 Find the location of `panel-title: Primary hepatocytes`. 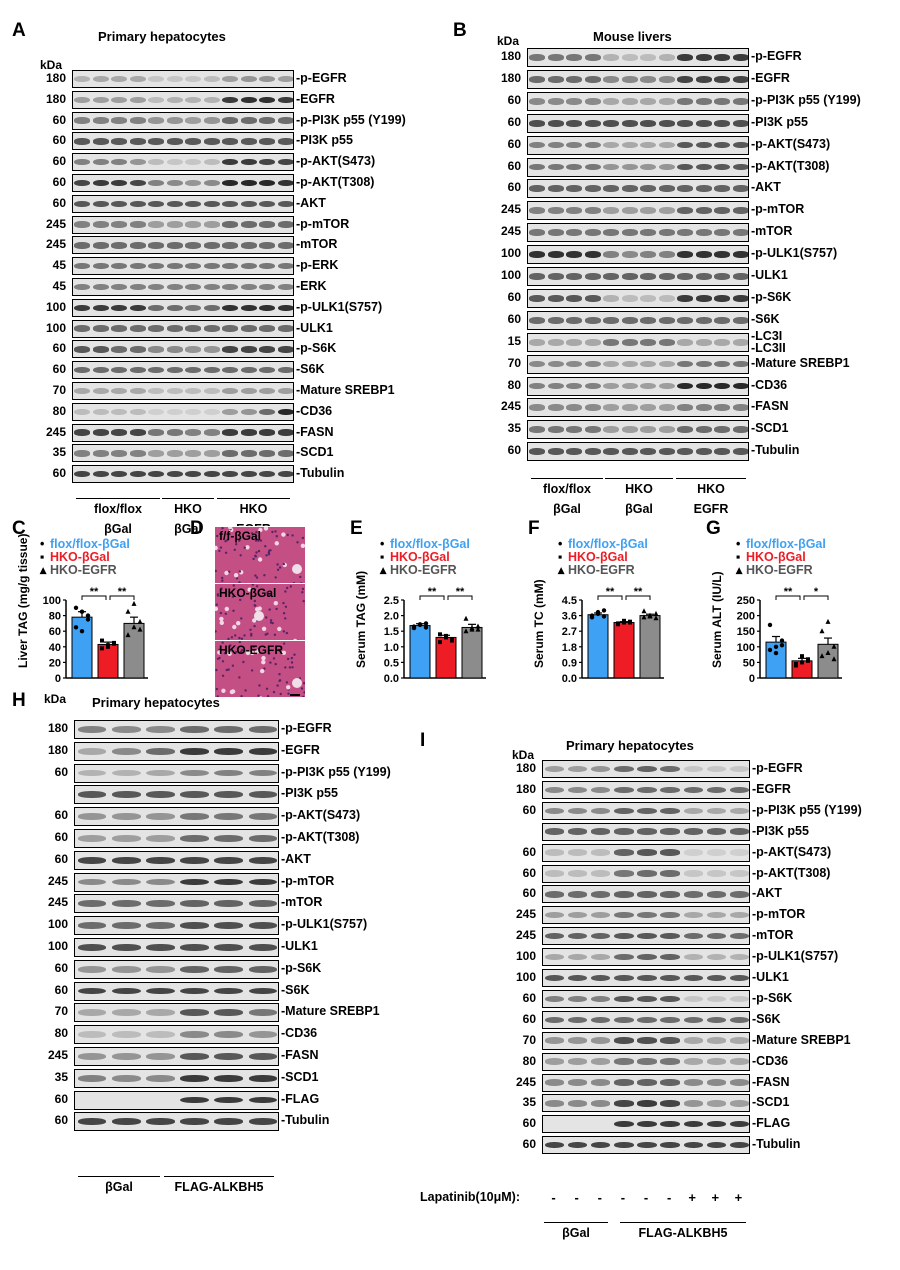

panel-title: Primary hepatocytes is located at coordinates (630, 745).